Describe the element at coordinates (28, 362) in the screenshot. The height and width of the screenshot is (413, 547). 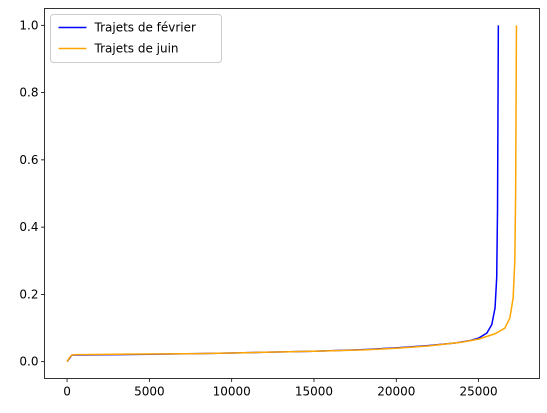
I see `y-tick-label: 0.0` at that location.